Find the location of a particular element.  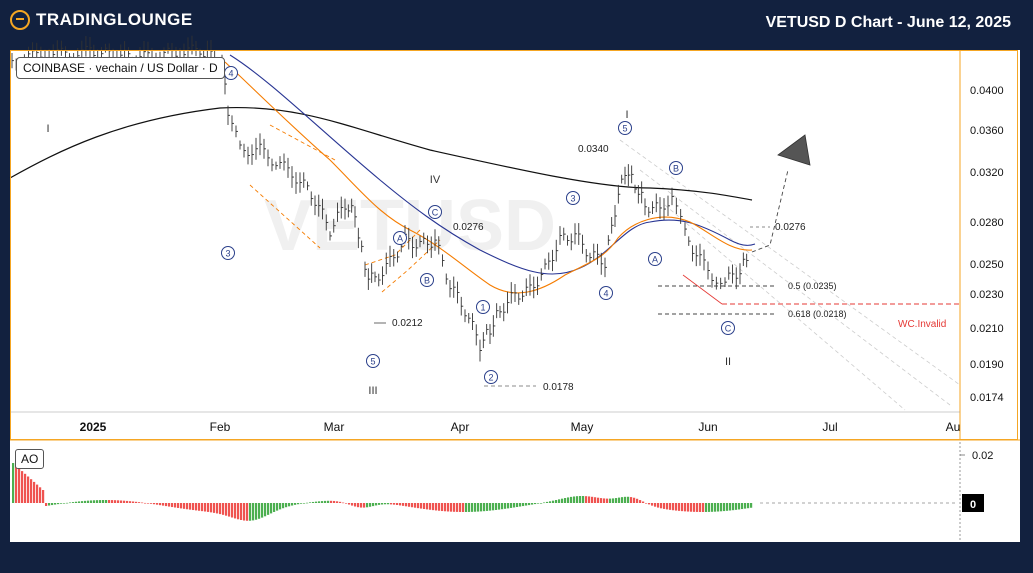

wave-circle-text: B is located at coordinates (676, 169).